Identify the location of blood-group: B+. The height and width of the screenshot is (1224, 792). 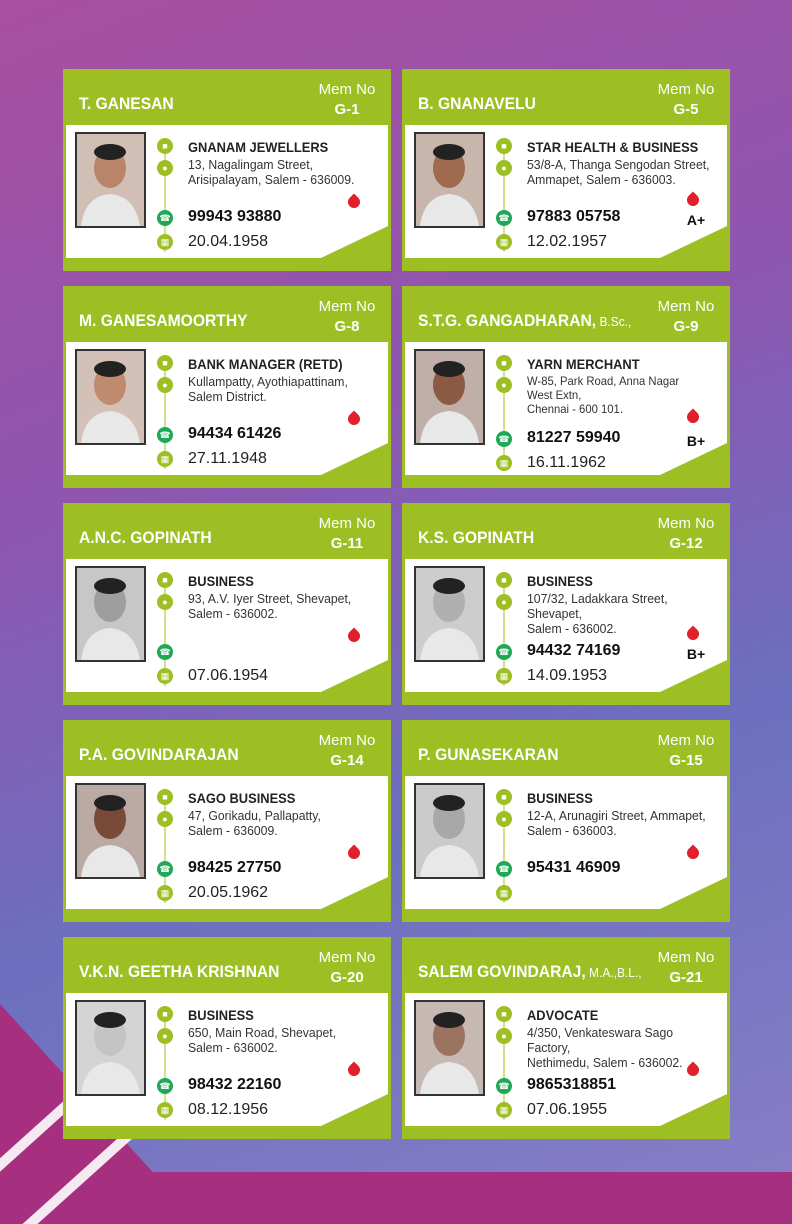
(696, 441).